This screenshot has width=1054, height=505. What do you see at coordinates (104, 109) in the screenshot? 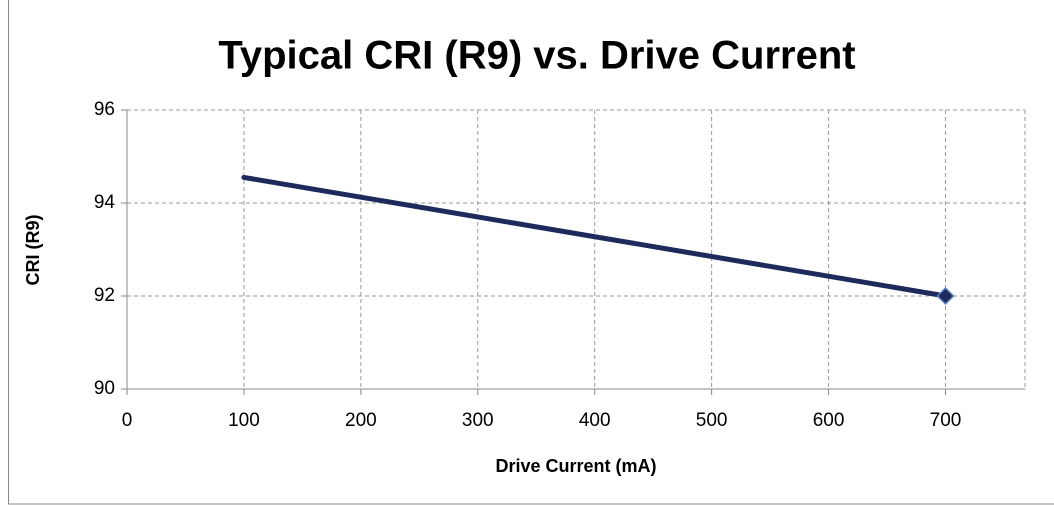
I see `y-tick-label: 96` at bounding box center [104, 109].